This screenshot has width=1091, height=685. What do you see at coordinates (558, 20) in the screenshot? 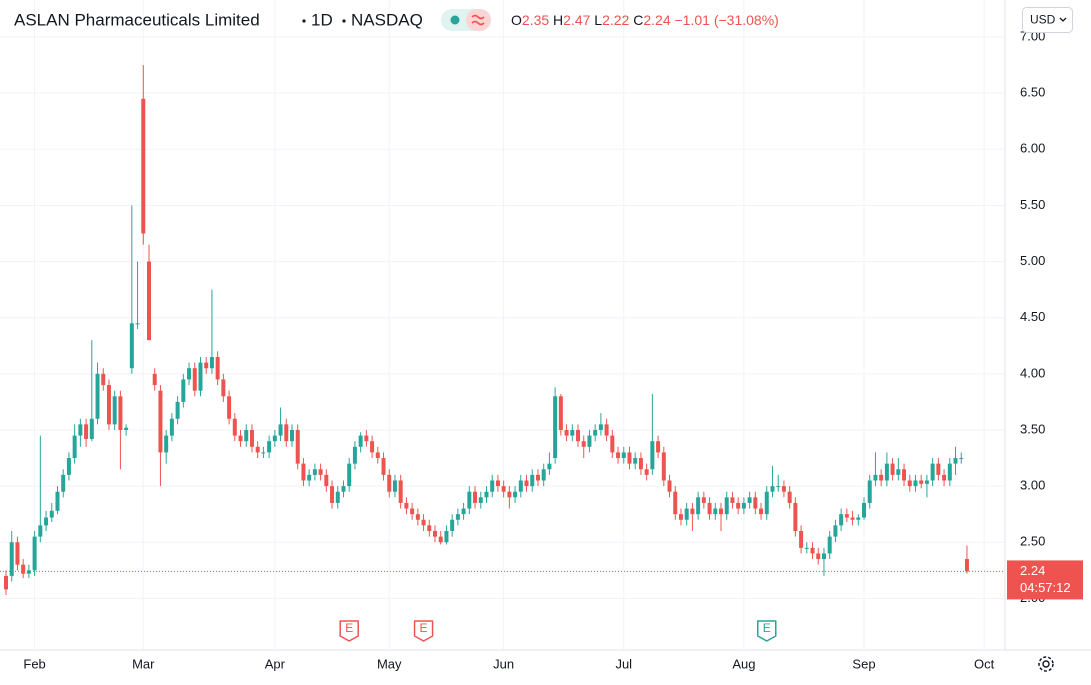
I see `h-label: H` at bounding box center [558, 20].